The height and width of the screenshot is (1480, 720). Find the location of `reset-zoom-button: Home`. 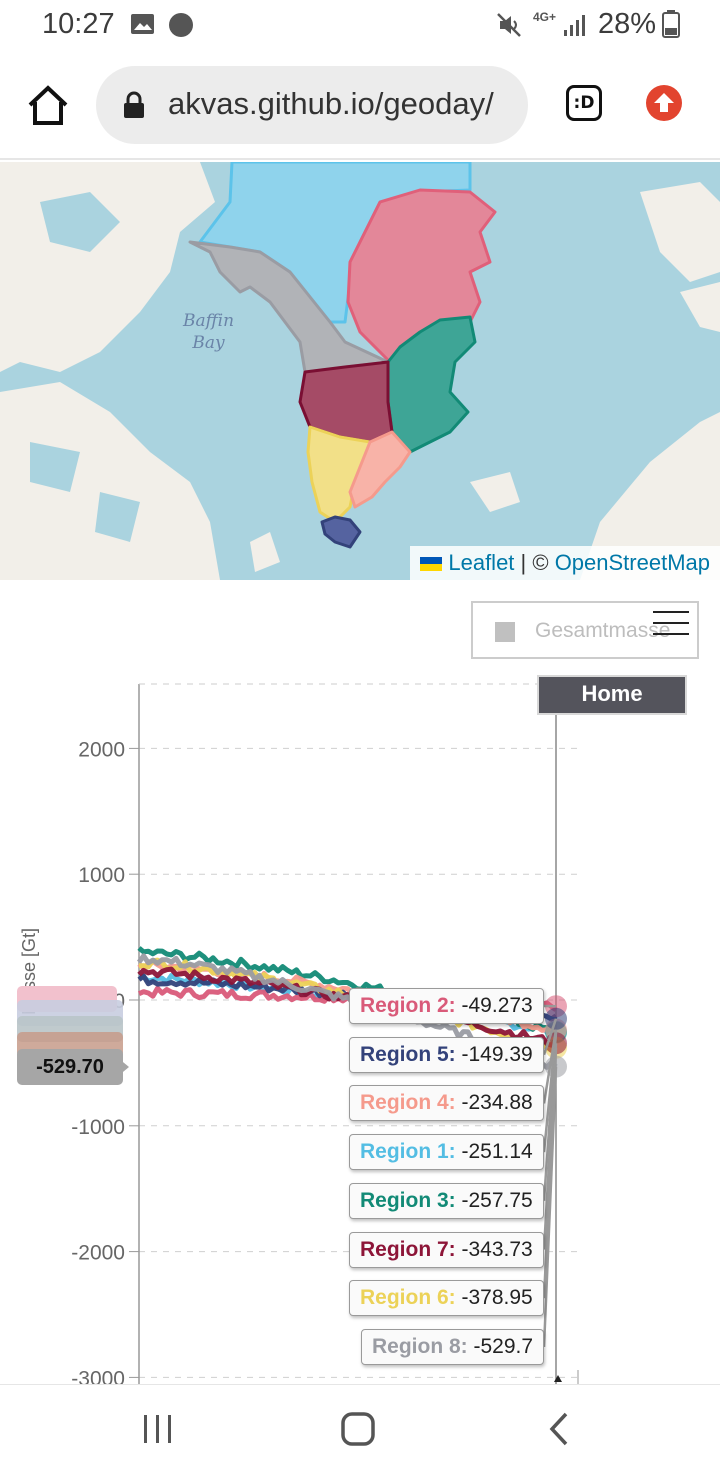

reset-zoom-button: Home is located at coordinates (612, 695).